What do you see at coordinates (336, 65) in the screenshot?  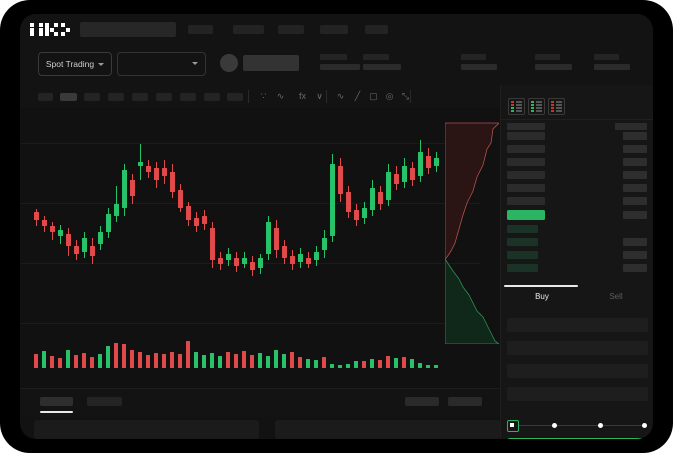 I see `trading-control-row: Spot Trading` at bounding box center [336, 65].